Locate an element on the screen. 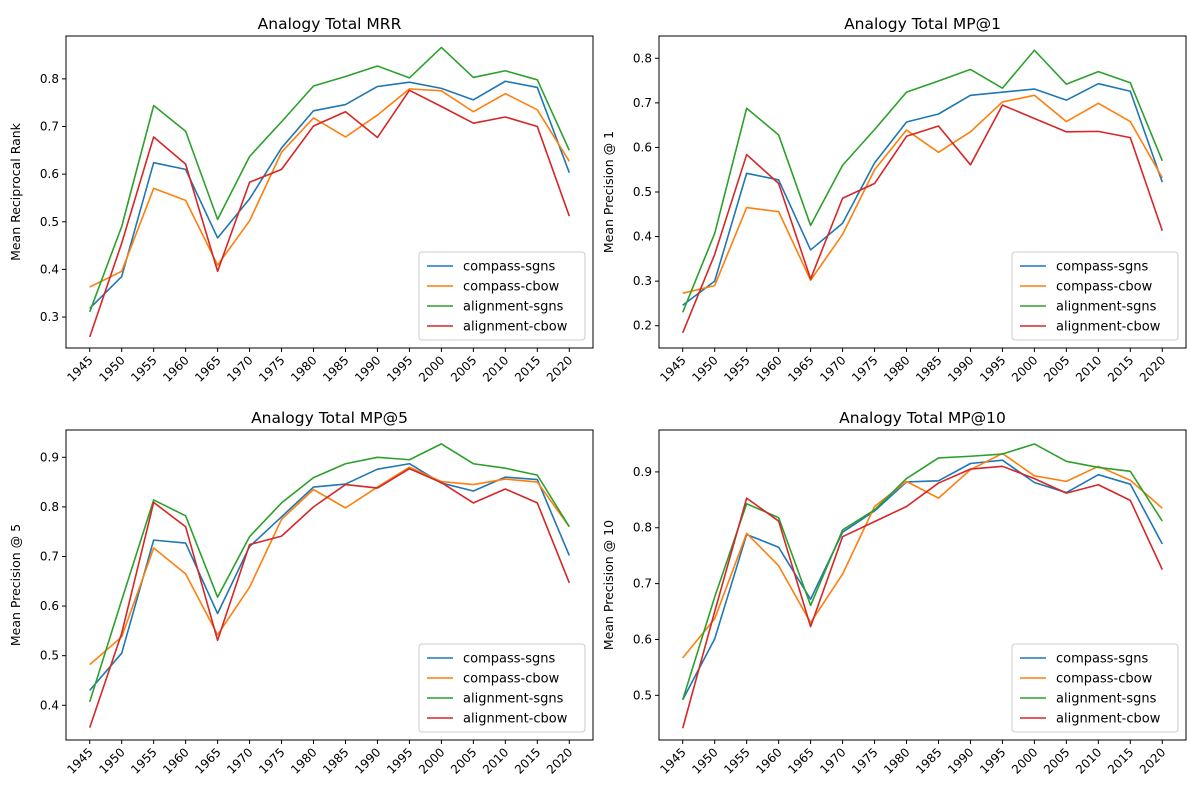 The width and height of the screenshot is (1200, 804). y-axis-label: Mean Precision @ 10 is located at coordinates (608, 585).